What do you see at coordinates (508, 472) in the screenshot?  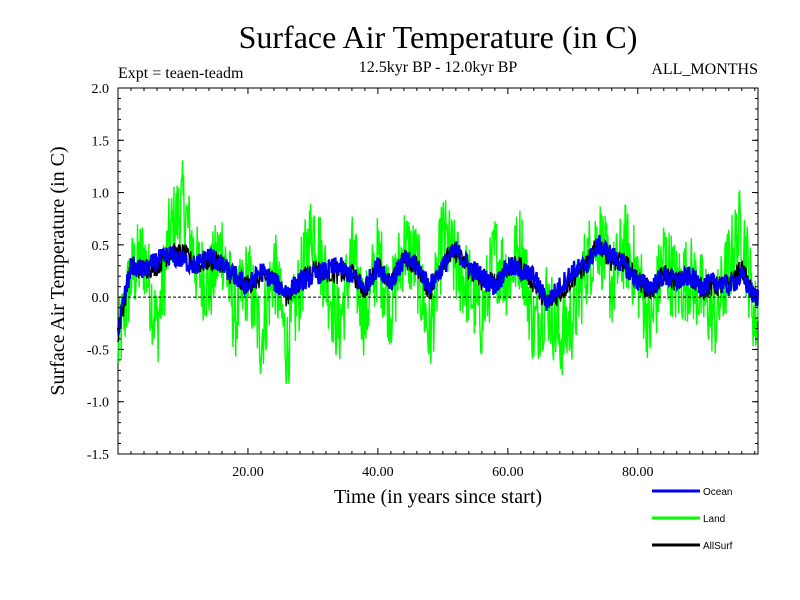 I see `x-tick-label: 60.00` at bounding box center [508, 472].